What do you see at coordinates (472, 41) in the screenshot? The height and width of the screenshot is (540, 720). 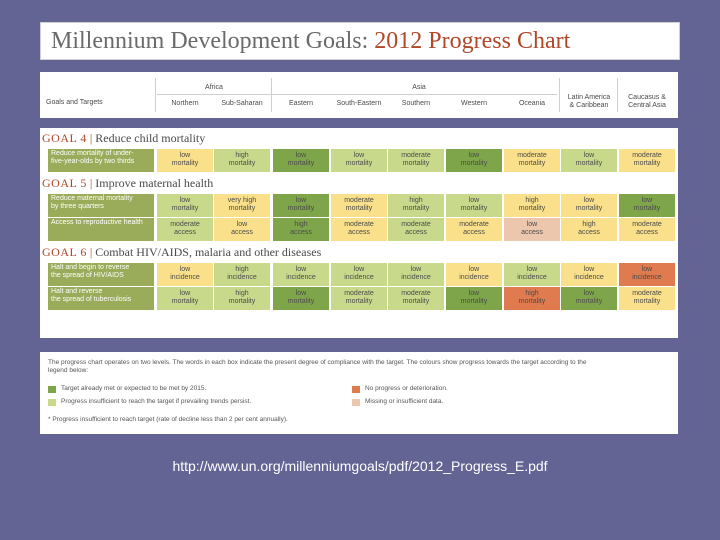 I see `title-accent: 2012 Progress Chart` at bounding box center [472, 41].